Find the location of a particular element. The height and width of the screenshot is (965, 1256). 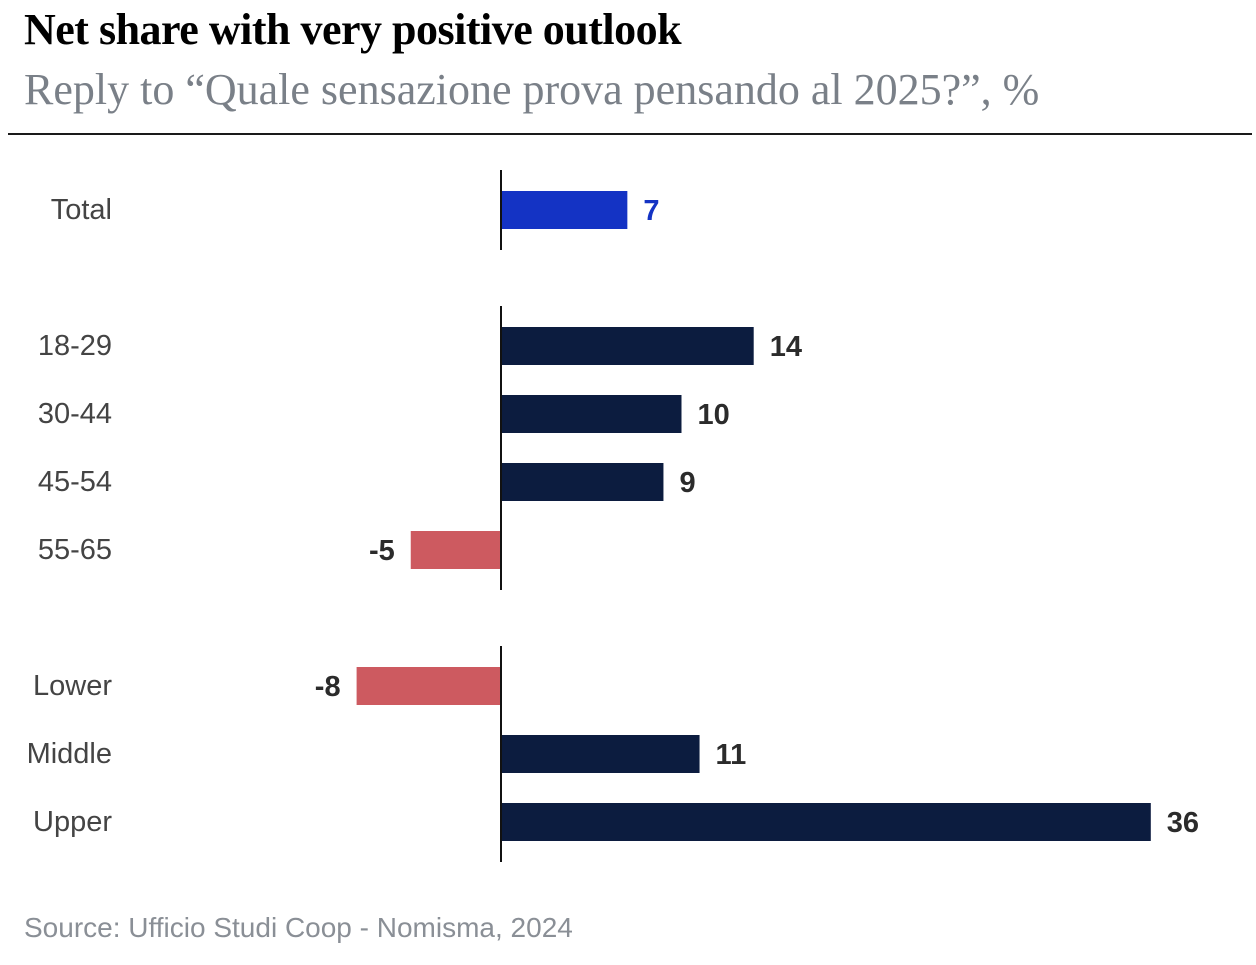

category-label-30-44: 30-44 is located at coordinates (75, 414).